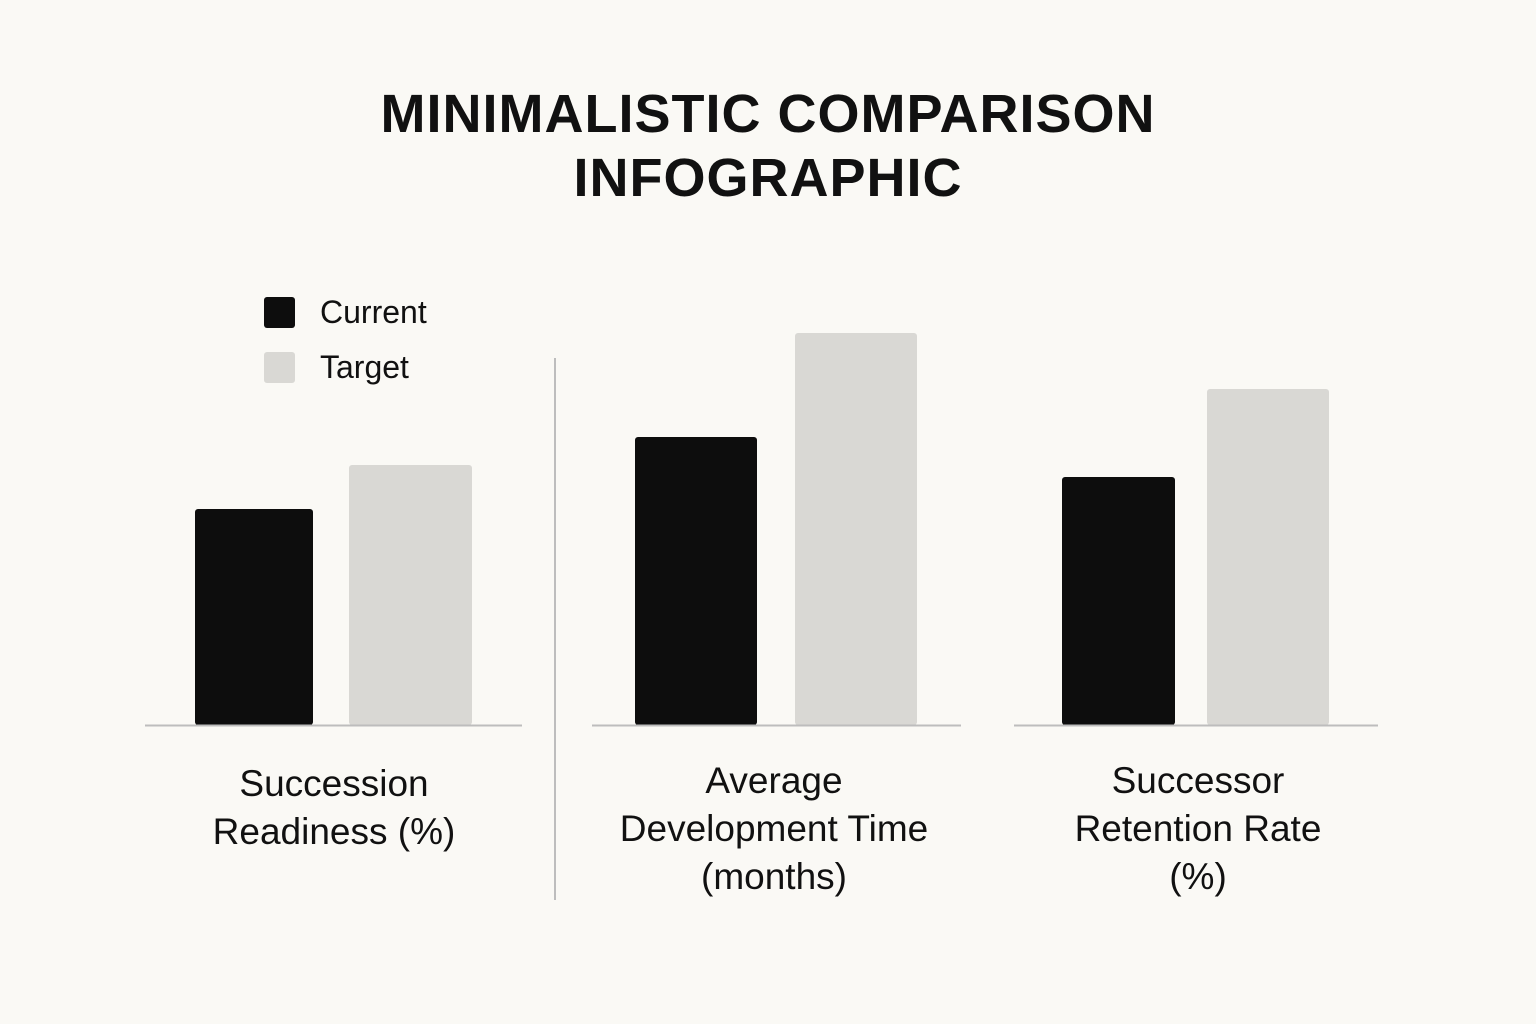  I want to click on category-label-1: Succession Readiness (%), so click(334, 807).